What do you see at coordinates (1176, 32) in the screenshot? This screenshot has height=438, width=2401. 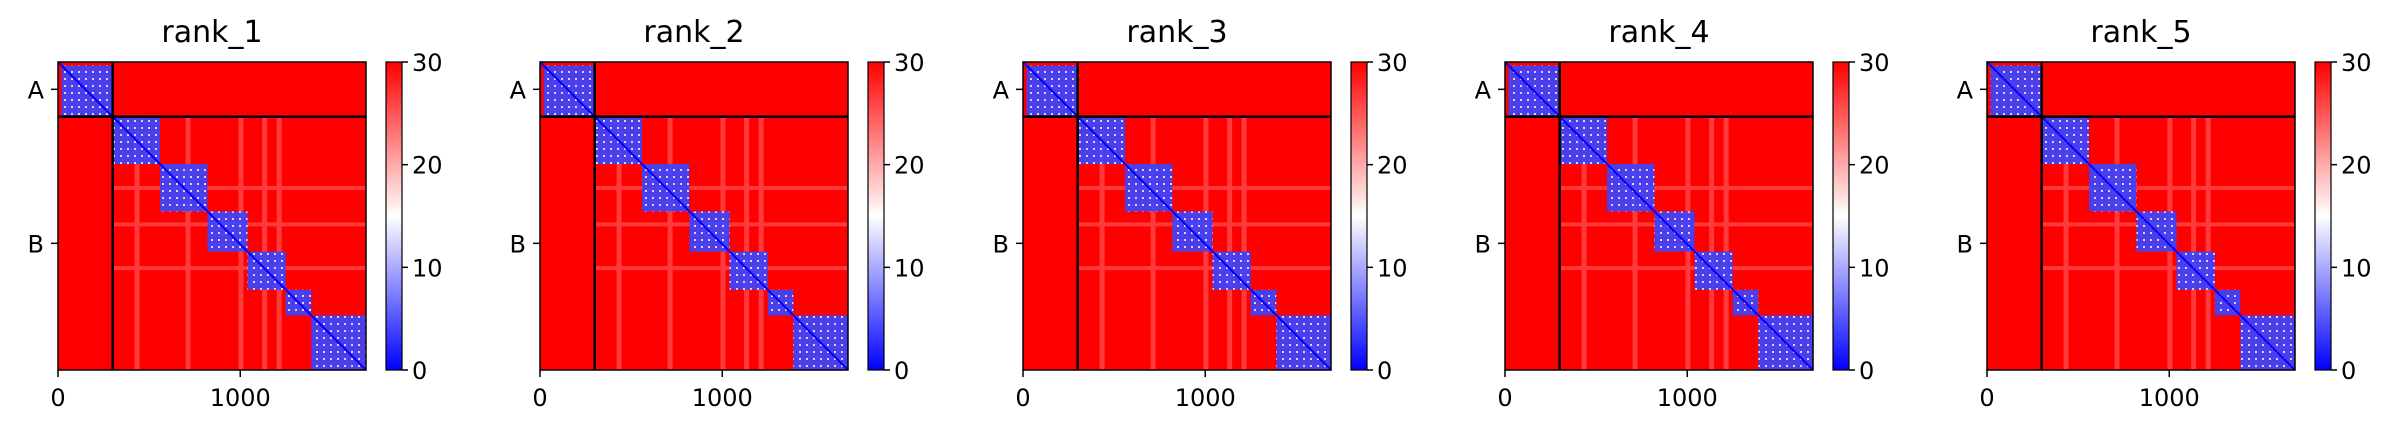 I see `panel-title: rank_3` at bounding box center [1176, 32].